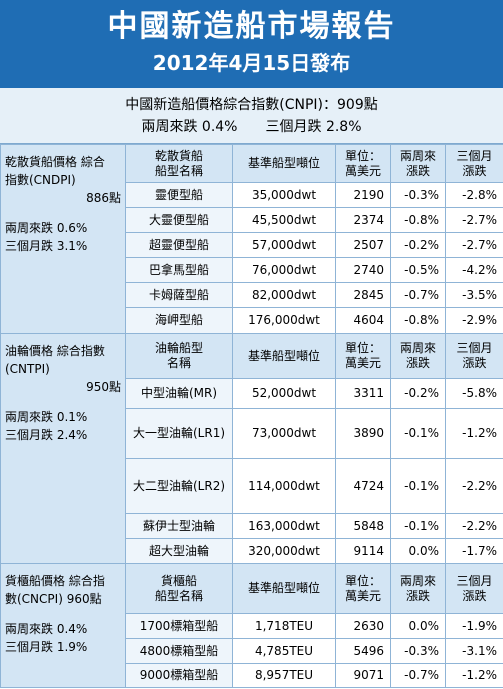 The image size is (503, 689). Describe the element at coordinates (284, 195) in the screenshot. I see `cell: 35,000dwt` at that location.